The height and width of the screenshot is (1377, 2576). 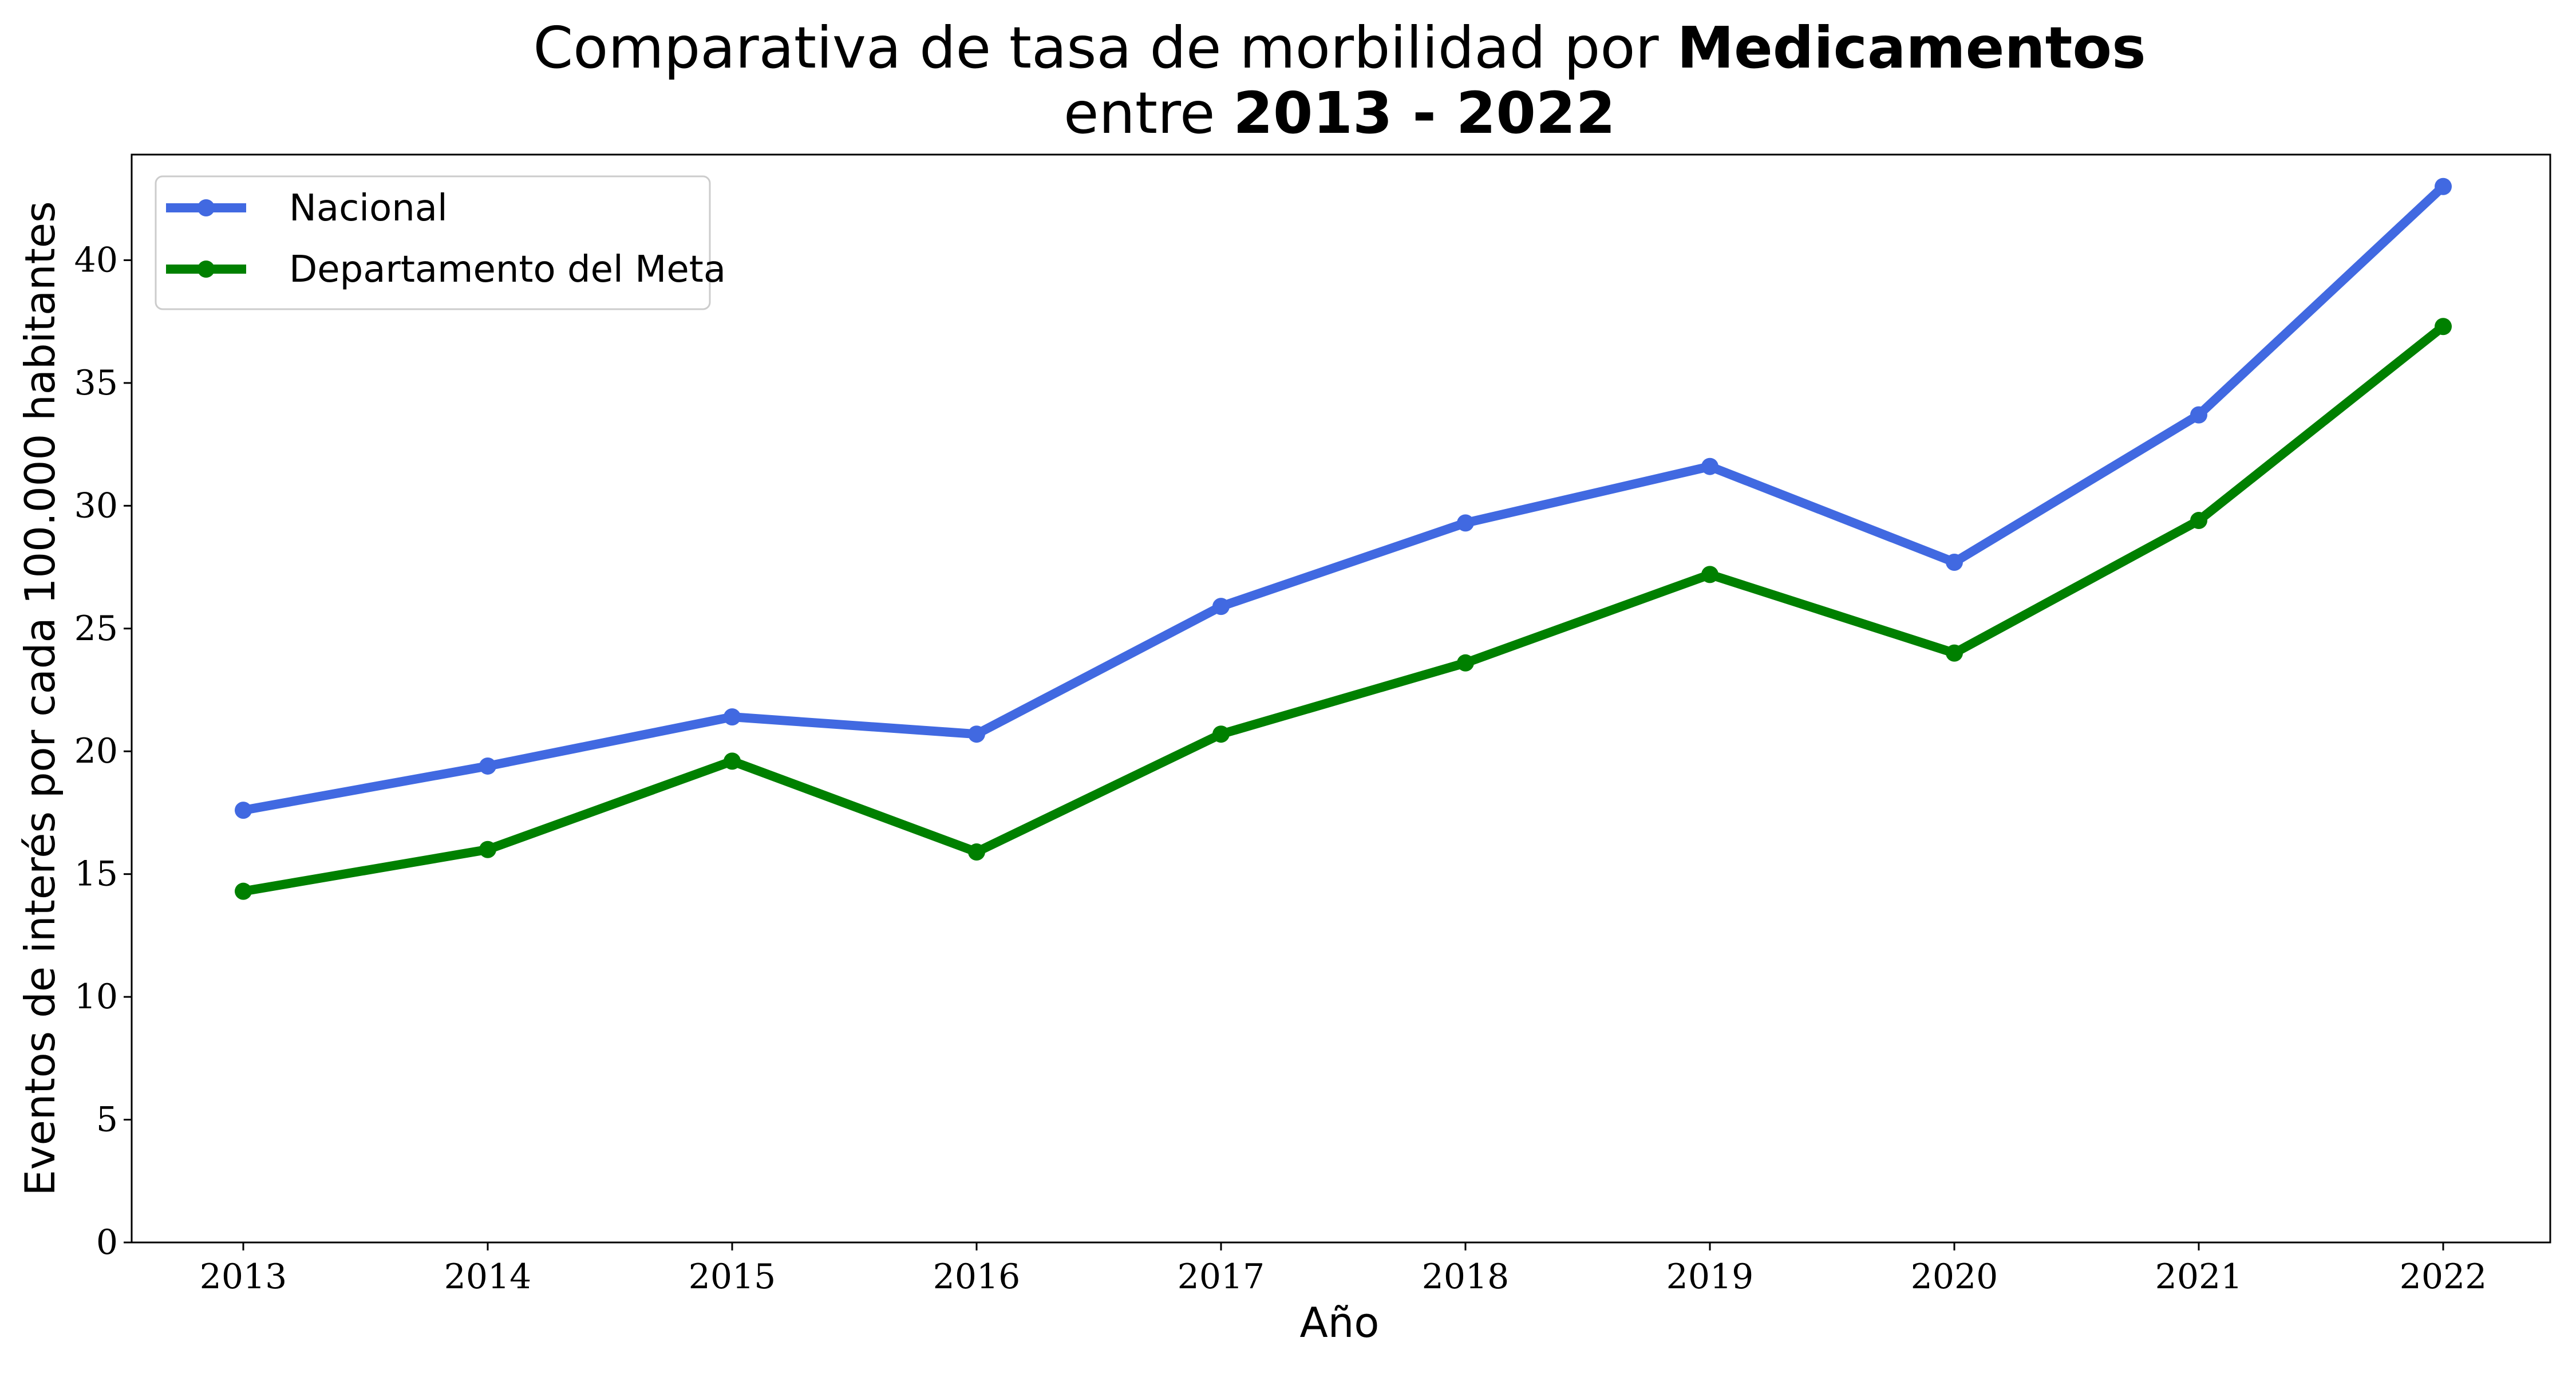 What do you see at coordinates (487, 849) in the screenshot?
I see `data-point-departamento-del-meta-2014` at bounding box center [487, 849].